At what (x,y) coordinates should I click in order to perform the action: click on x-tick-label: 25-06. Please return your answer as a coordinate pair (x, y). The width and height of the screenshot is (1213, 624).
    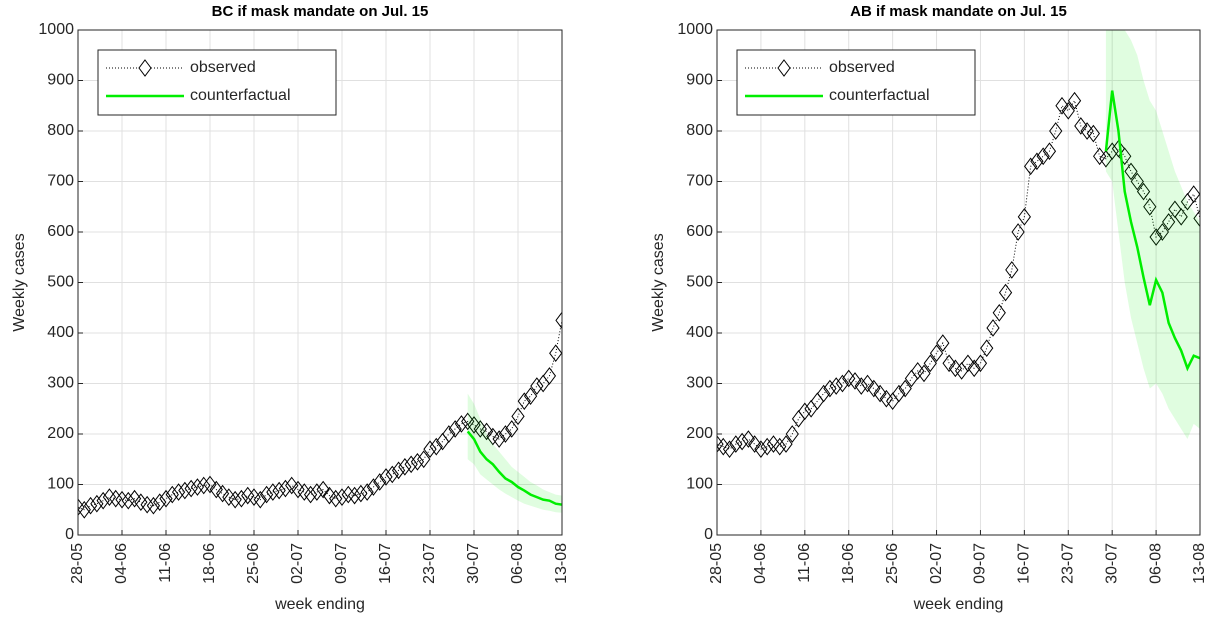
    Looking at the image, I should click on (892, 563).